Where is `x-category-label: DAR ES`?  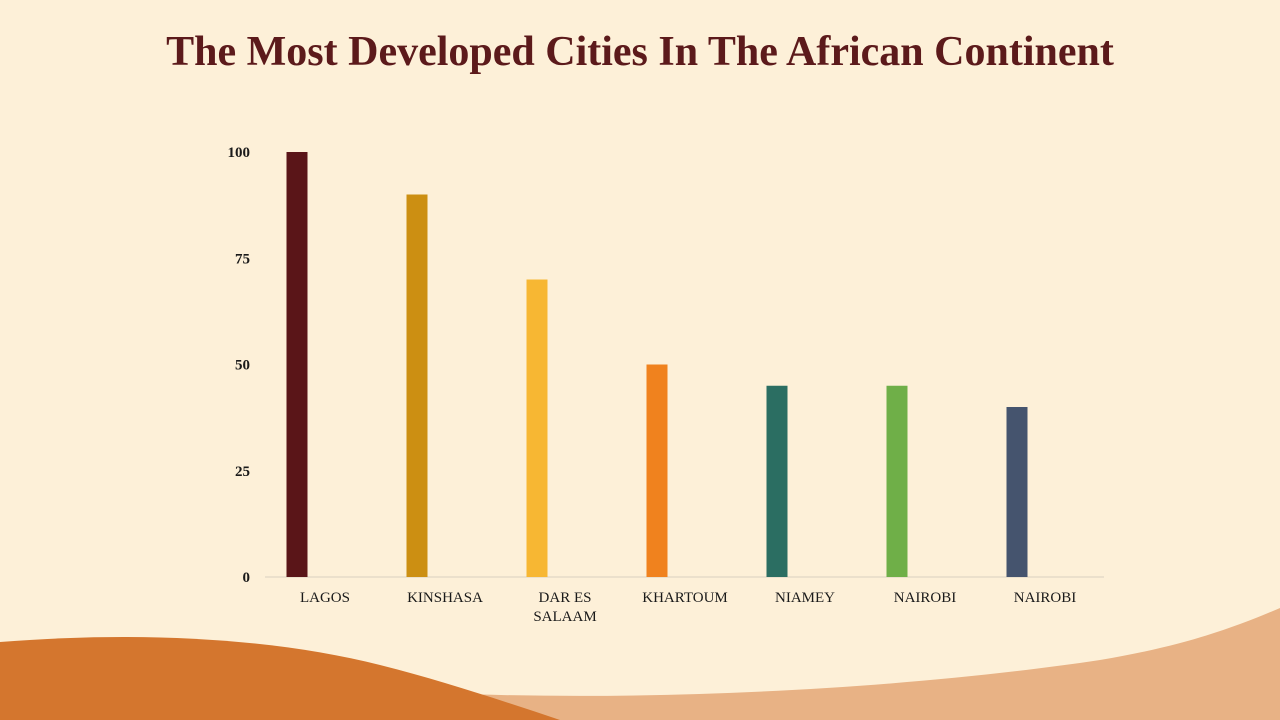 x-category-label: DAR ES is located at coordinates (565, 598).